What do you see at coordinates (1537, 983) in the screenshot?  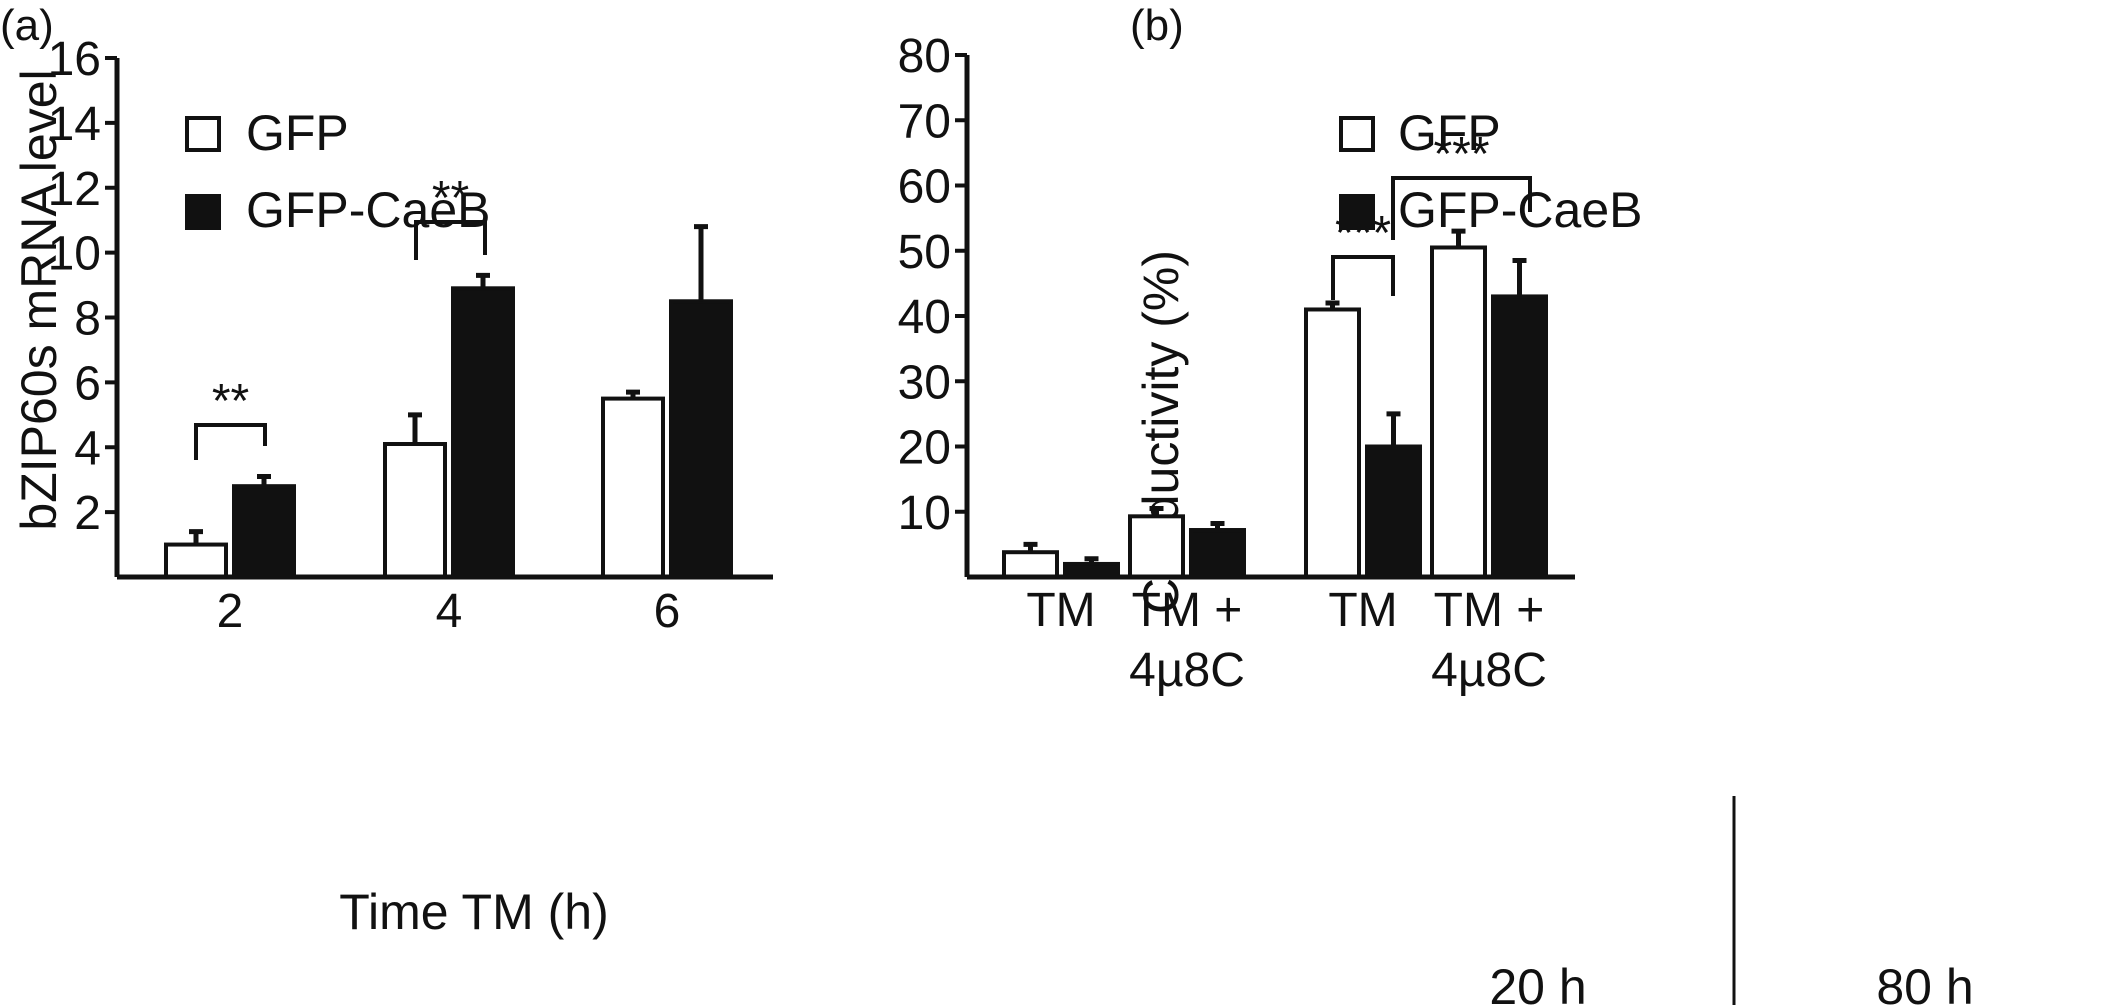 I see `group-label-20h: 20 h` at bounding box center [1537, 983].